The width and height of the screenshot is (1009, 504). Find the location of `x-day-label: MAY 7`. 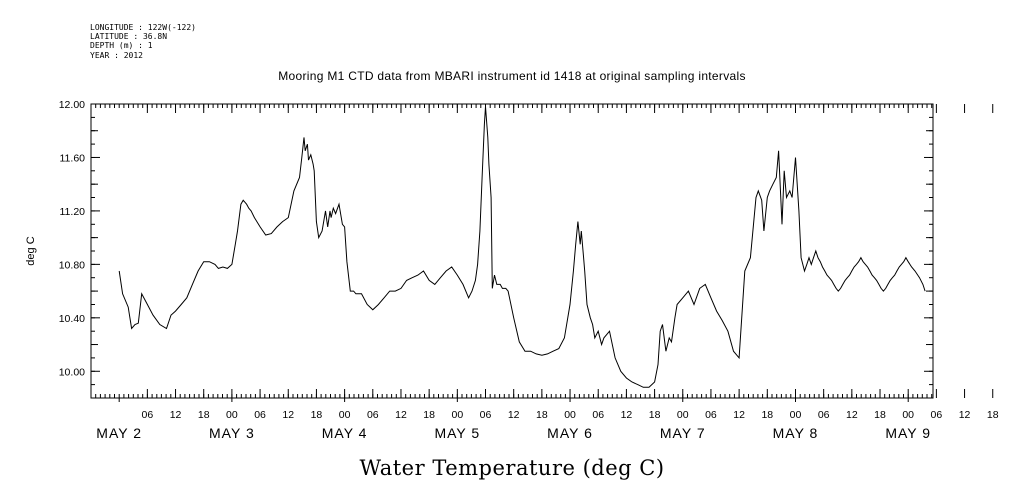

x-day-label: MAY 7 is located at coordinates (683, 433).